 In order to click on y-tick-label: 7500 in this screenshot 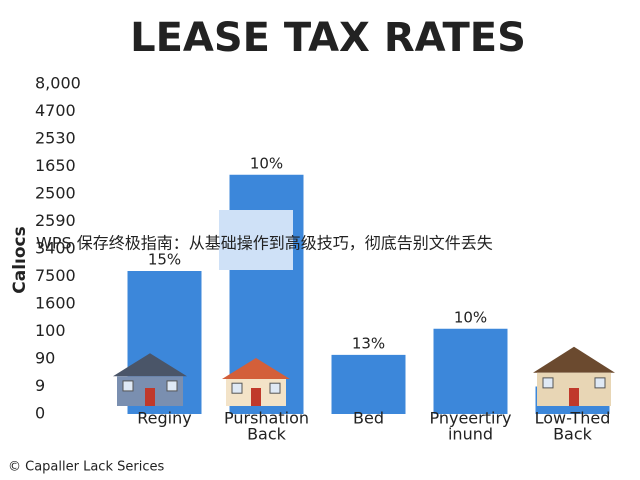, I will do `click(55, 275)`.